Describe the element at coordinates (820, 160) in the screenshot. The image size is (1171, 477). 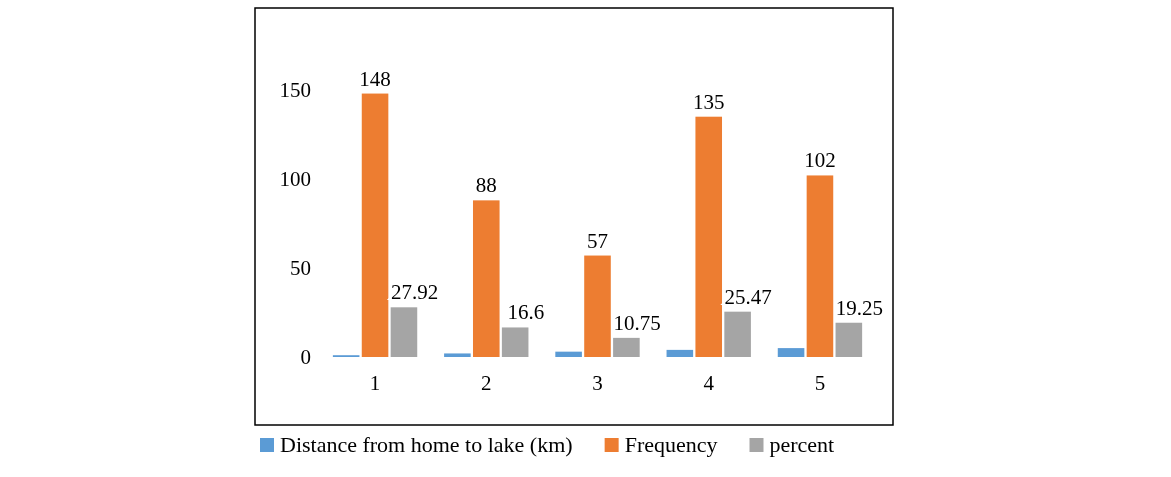
I see `data-label: 102` at that location.